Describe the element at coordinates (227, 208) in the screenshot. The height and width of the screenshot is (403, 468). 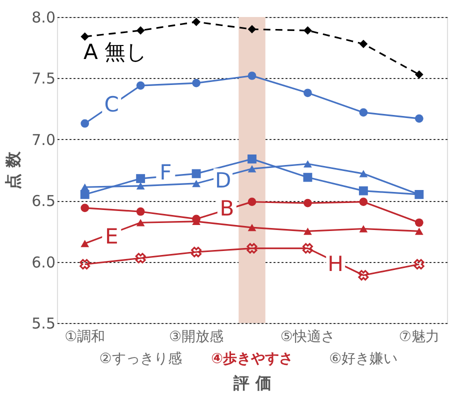
I see `series-label: B` at that location.